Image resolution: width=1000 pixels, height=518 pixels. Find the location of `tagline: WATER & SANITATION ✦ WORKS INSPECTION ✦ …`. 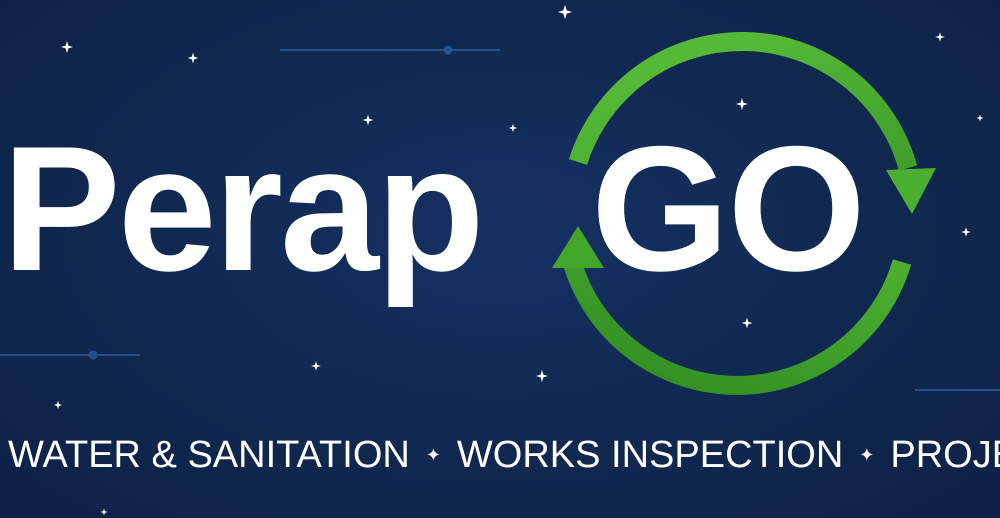

tagline: WATER & SANITATION ✦ WORKS INSPECTION ✦ … is located at coordinates (504, 455).